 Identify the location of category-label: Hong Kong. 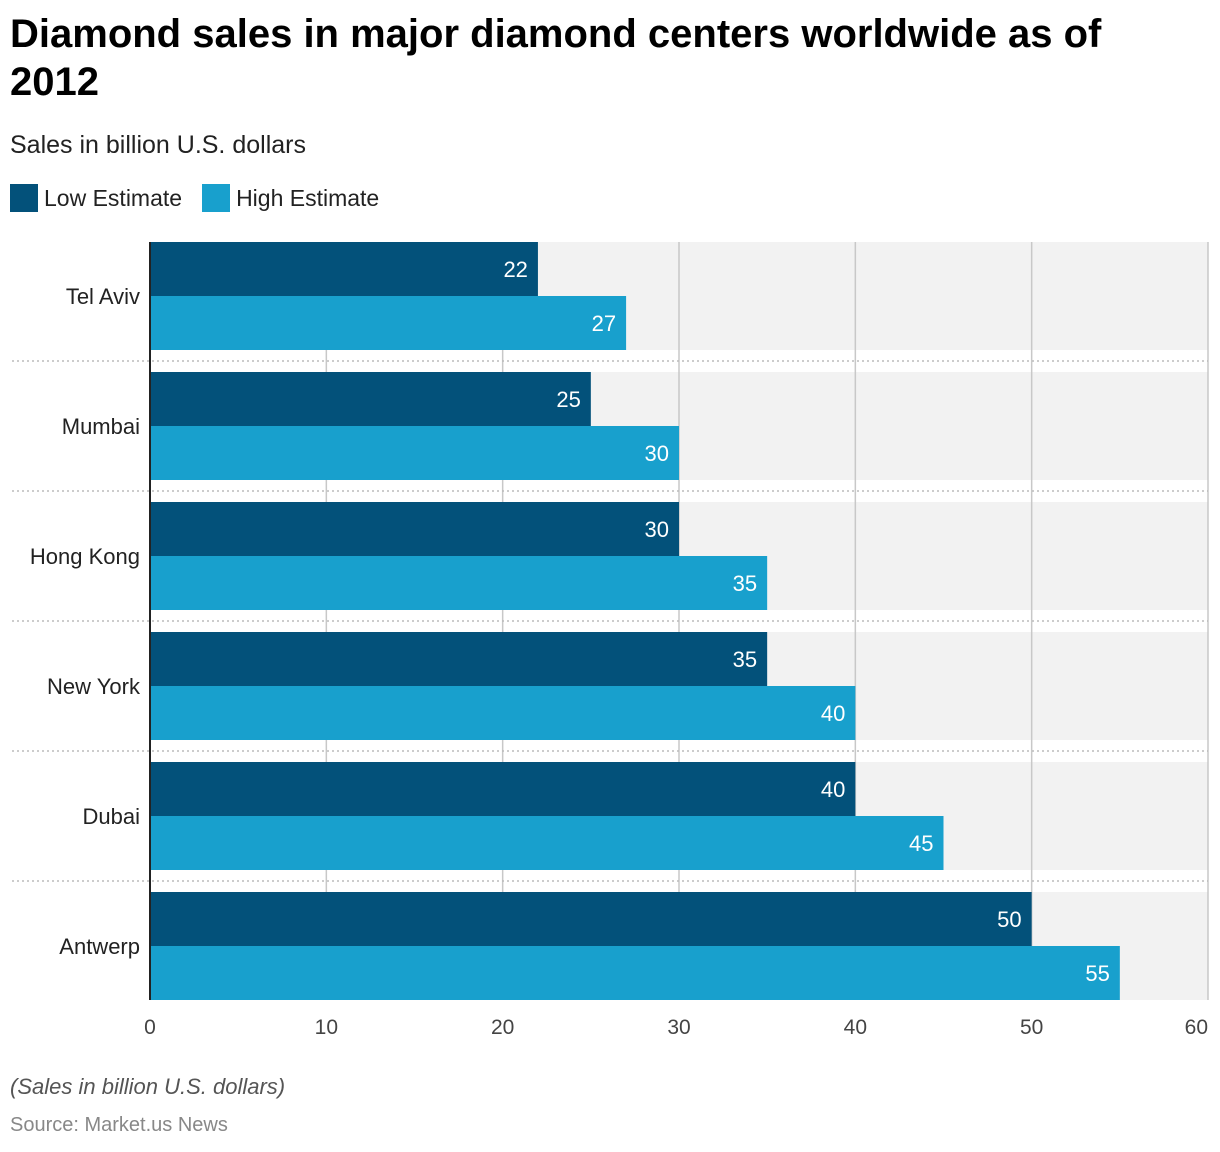
(85, 556).